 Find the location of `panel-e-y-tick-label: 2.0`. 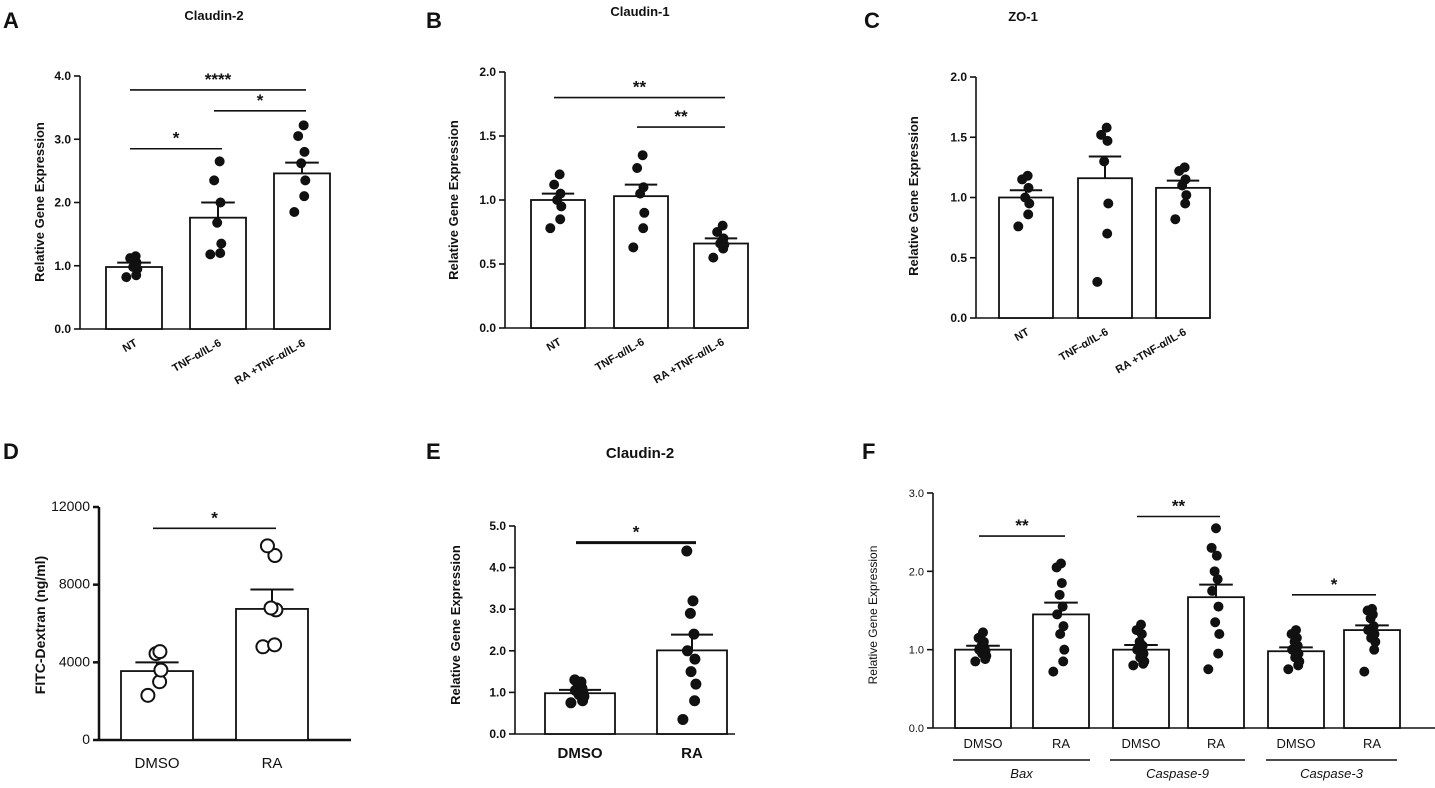

panel-e-y-tick-label: 2.0 is located at coordinates (497, 651).